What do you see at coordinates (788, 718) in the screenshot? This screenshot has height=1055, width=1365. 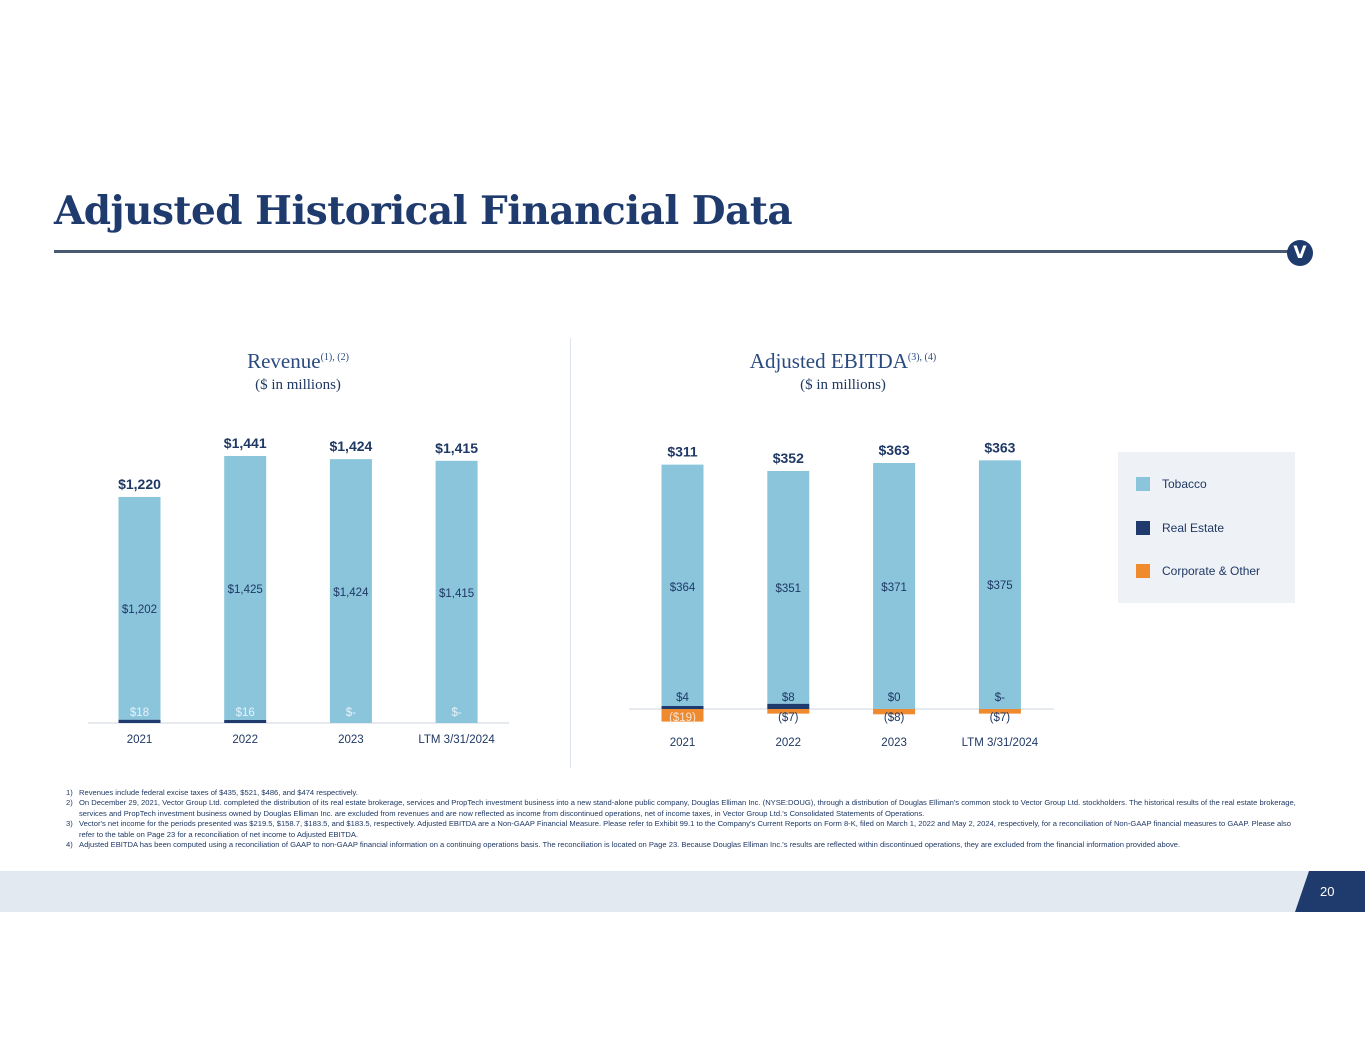 I see `corporate-other-label-1: ($7)` at bounding box center [788, 718].